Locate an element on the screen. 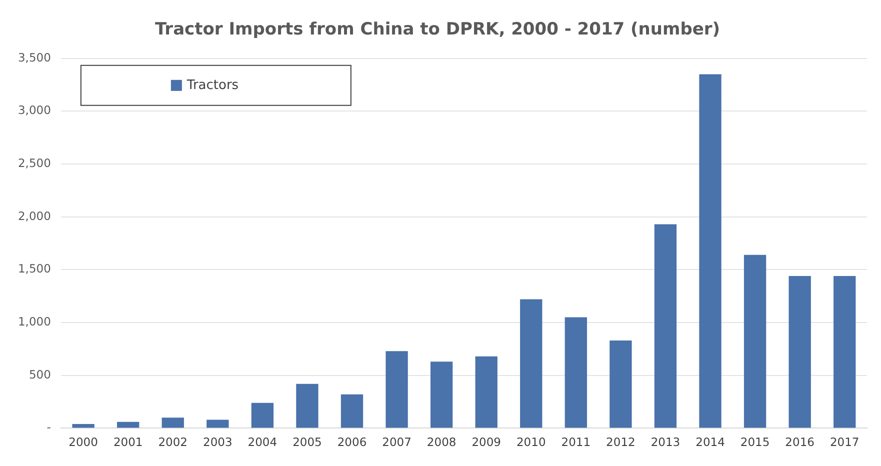  x-tick-label: 2006 is located at coordinates (352, 442).